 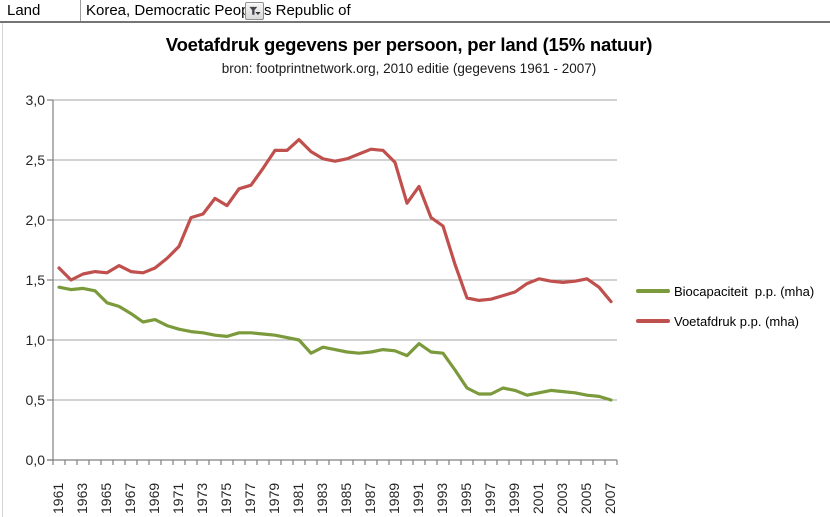 What do you see at coordinates (442, 498) in the screenshot?
I see `x-axis-label: 1993` at bounding box center [442, 498].